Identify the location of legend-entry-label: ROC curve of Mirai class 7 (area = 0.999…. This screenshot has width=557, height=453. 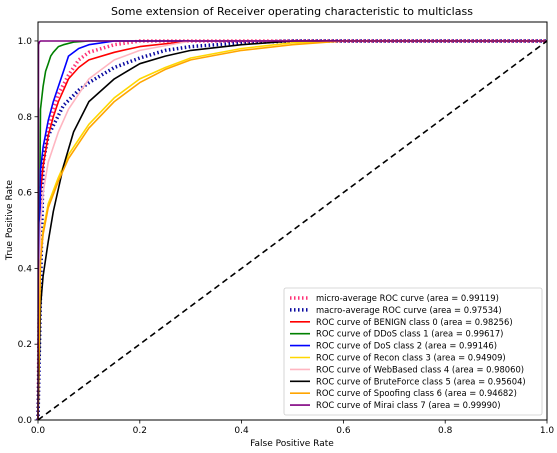
(408, 405).